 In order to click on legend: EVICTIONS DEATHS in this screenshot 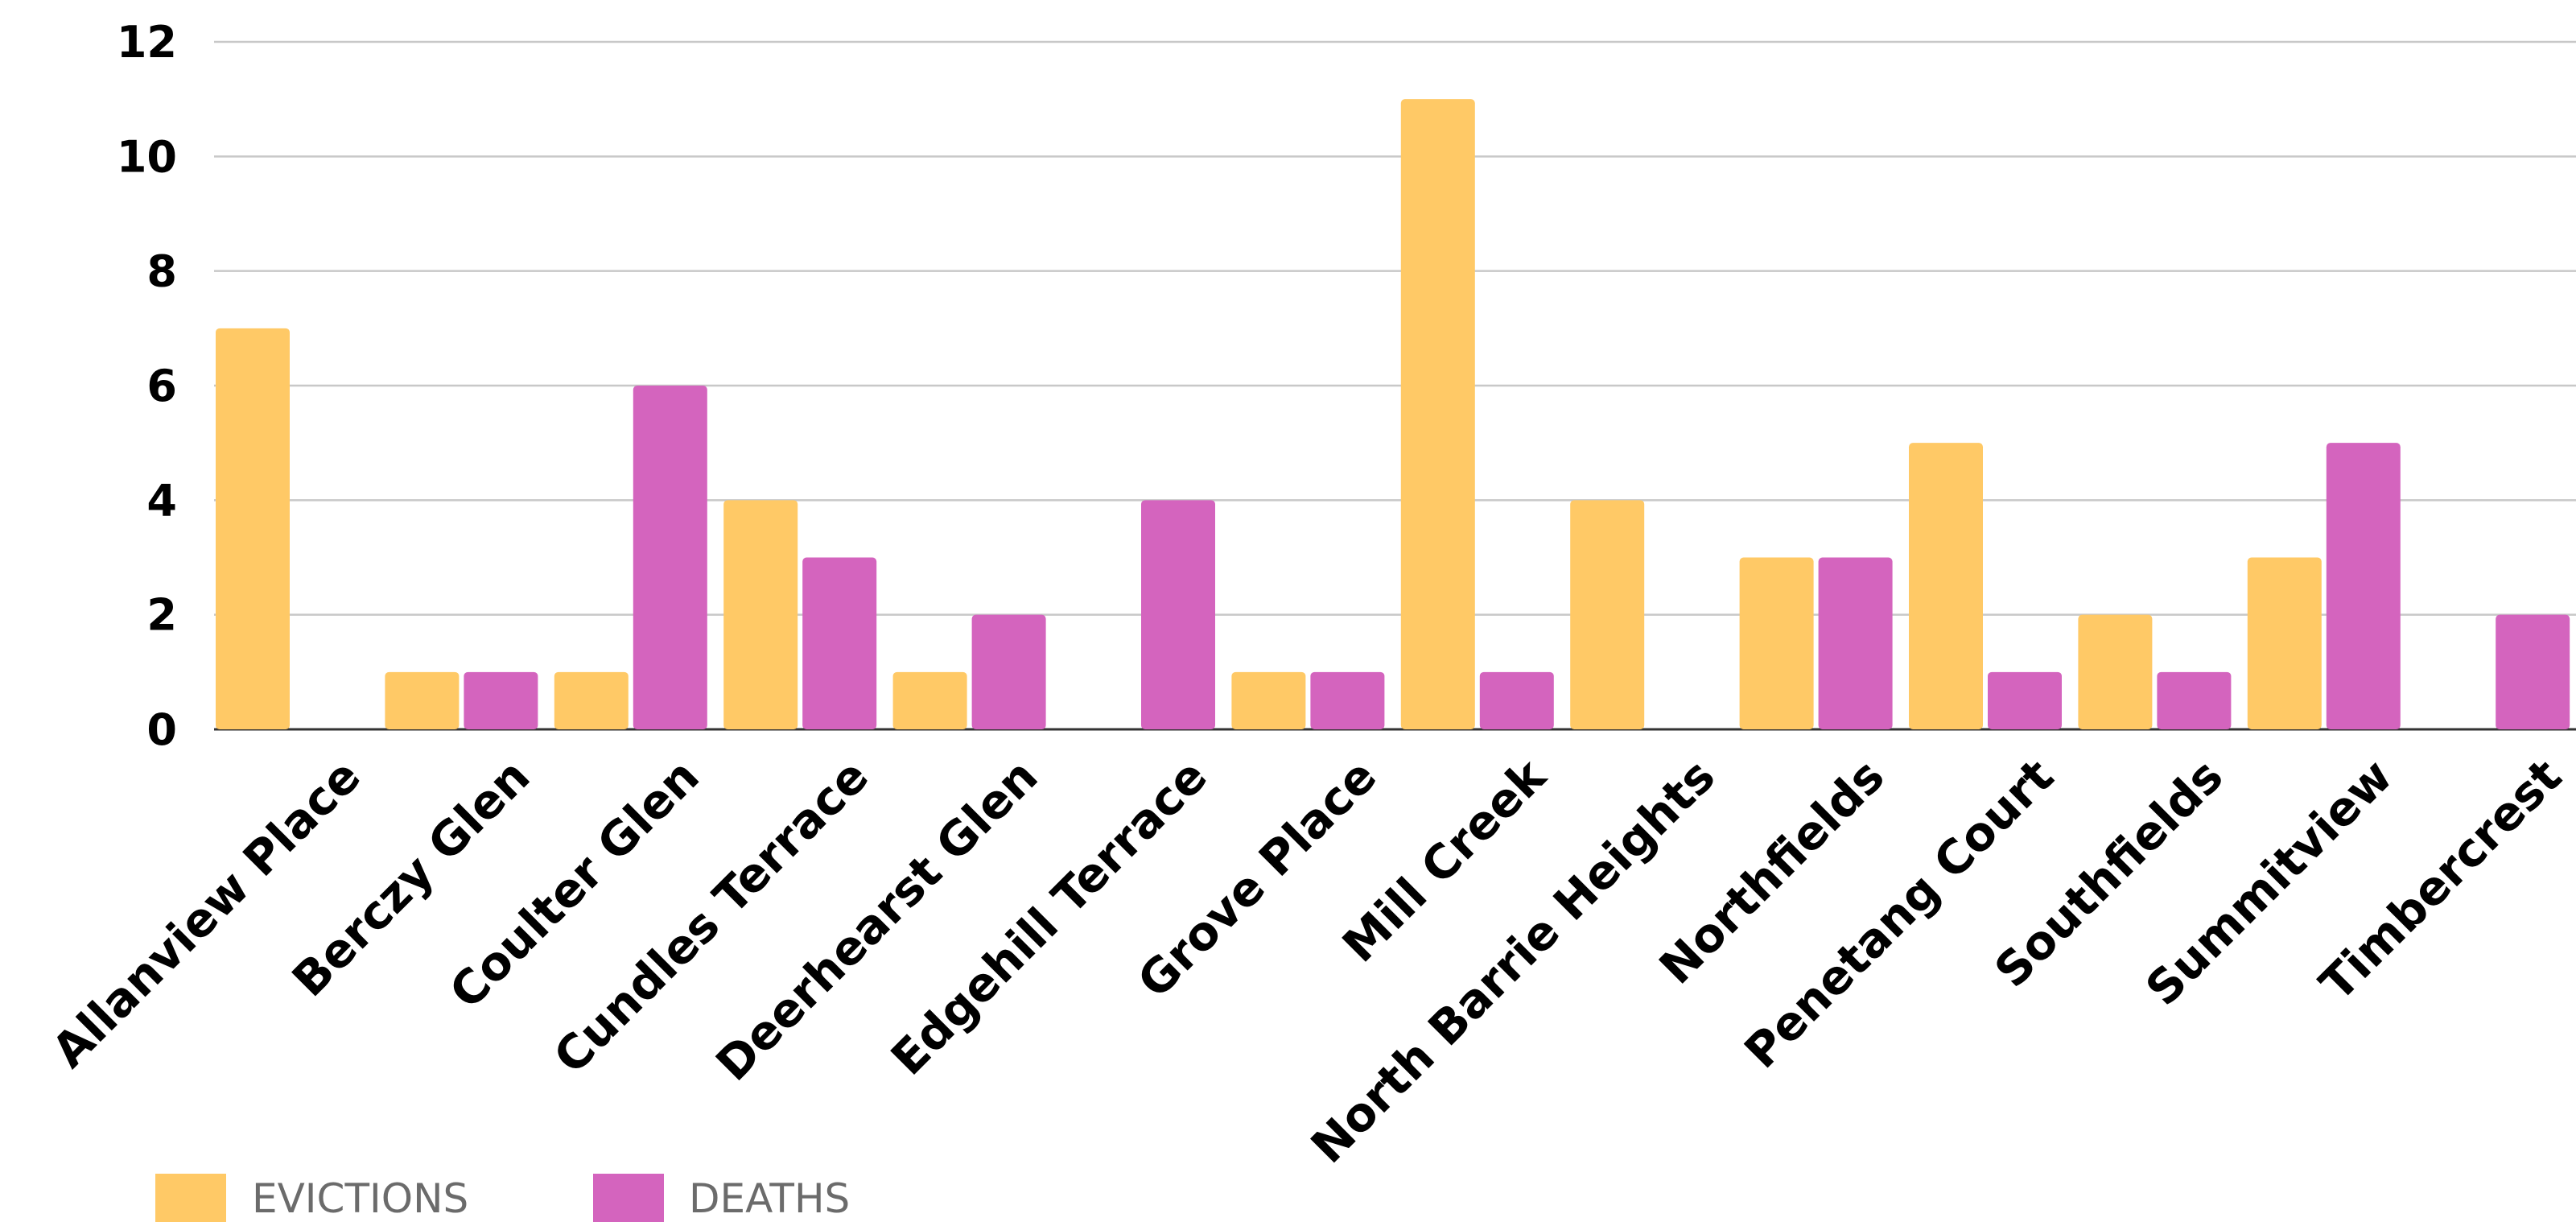, I will do `click(502, 1198)`.